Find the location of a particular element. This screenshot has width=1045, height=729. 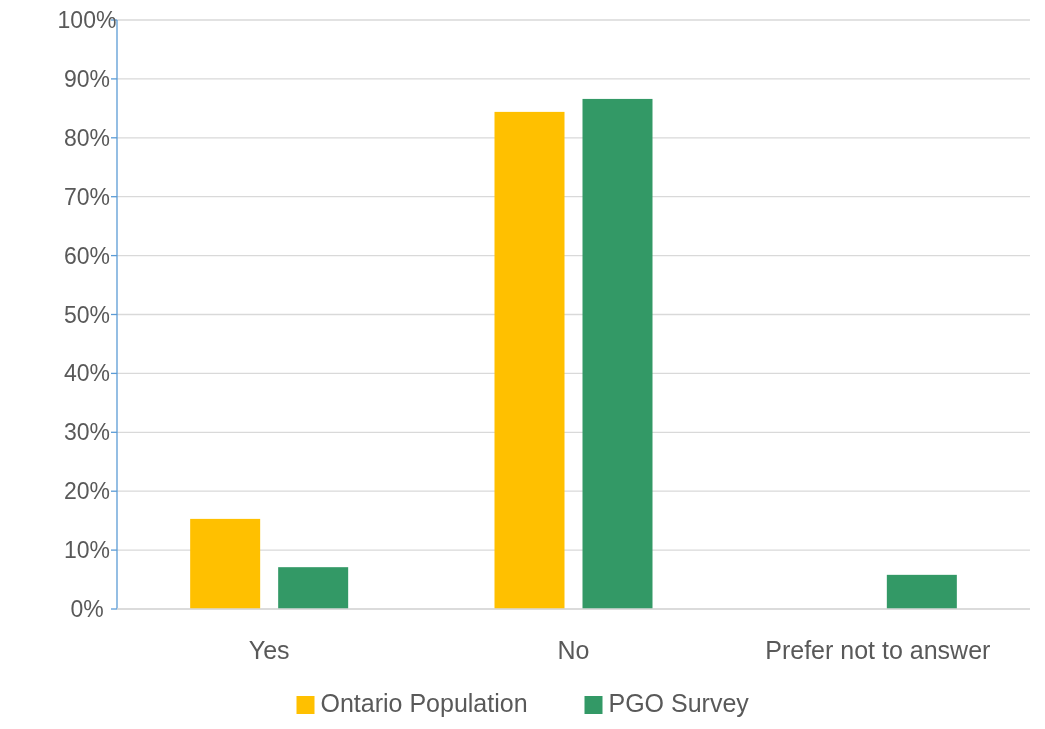

y-tick-label: 30% is located at coordinates (87, 432).